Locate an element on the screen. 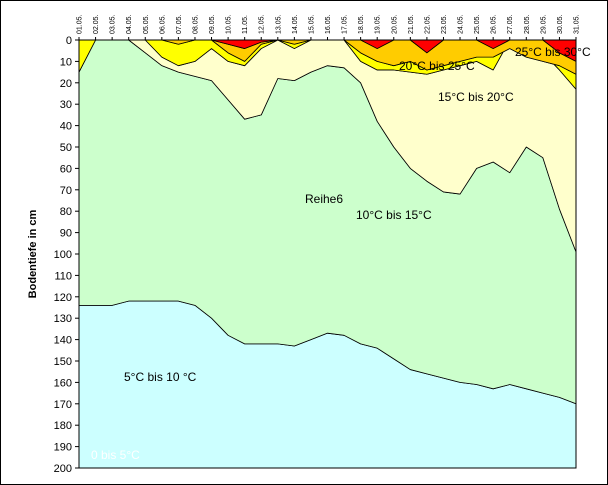  y-tick-label: 180 is located at coordinates (63, 426).